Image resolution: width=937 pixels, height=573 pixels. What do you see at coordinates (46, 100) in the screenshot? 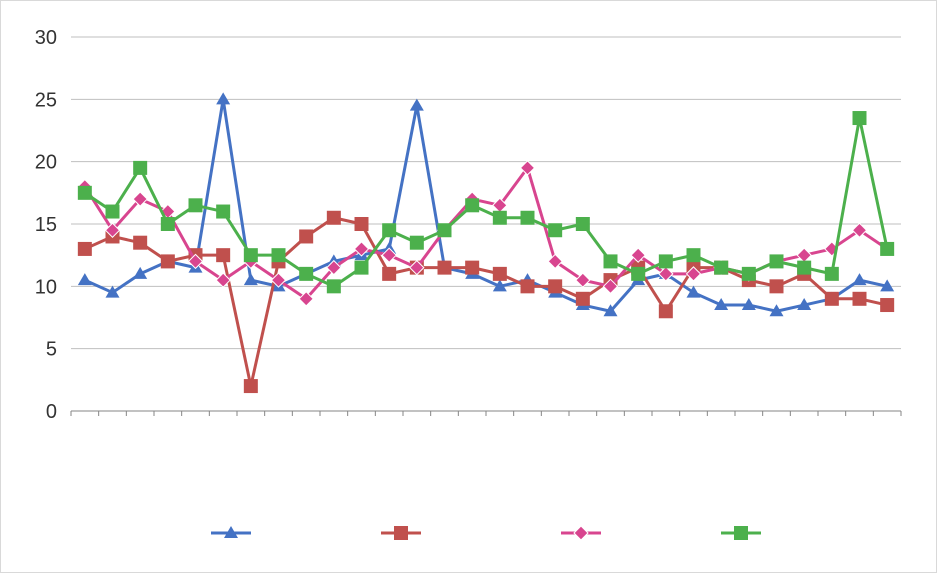
I see `y-tick-label: 25` at bounding box center [46, 100].